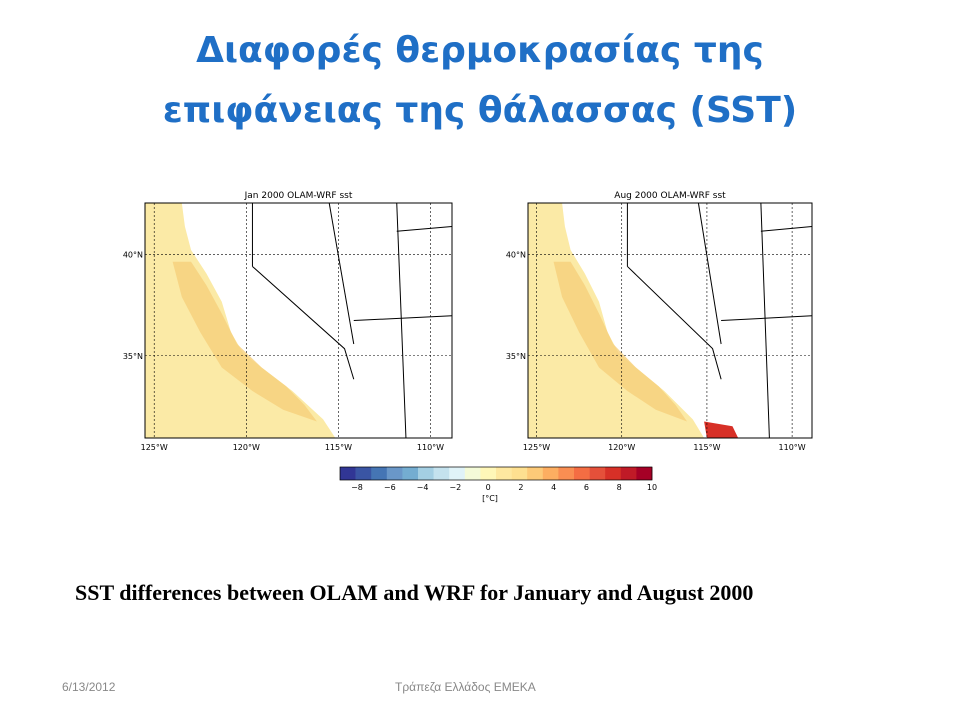 This screenshot has height=720, width=960. I want to click on colorbar-tick: 2, so click(520, 487).